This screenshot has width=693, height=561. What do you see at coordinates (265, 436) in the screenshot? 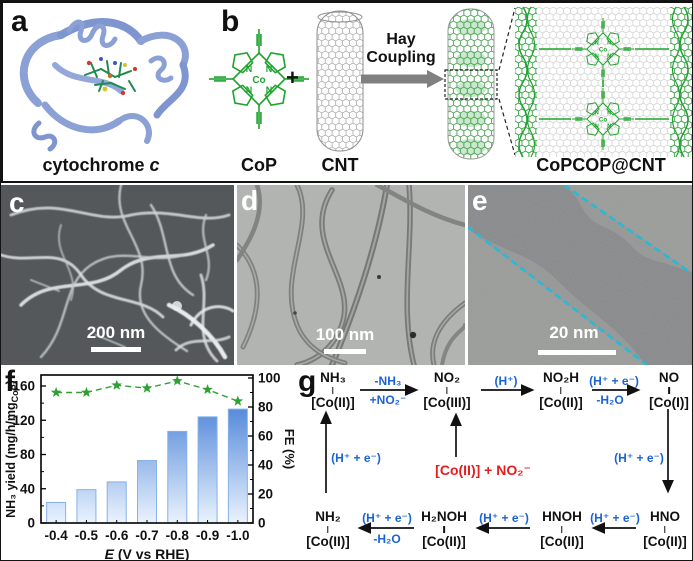
I see `svg-text: 60` at bounding box center [265, 436].